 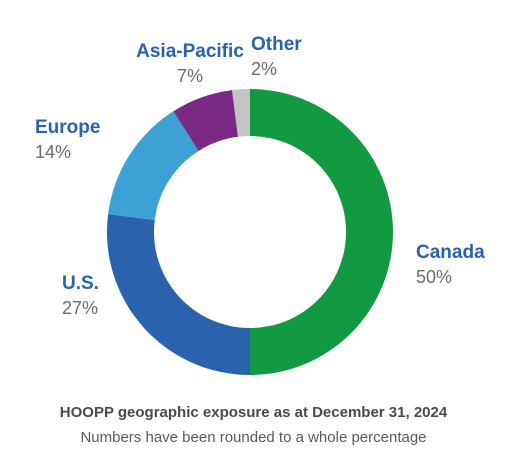 What do you see at coordinates (241, 113) in the screenshot?
I see `slice-other` at bounding box center [241, 113].